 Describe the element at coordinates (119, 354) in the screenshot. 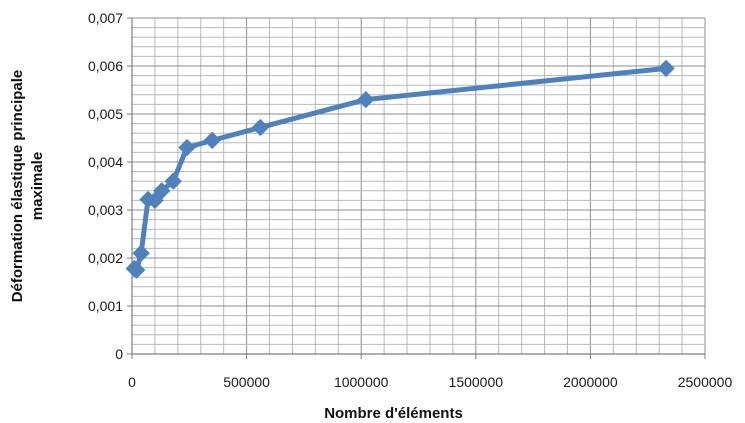

I see `y-tick-label: 0` at that location.